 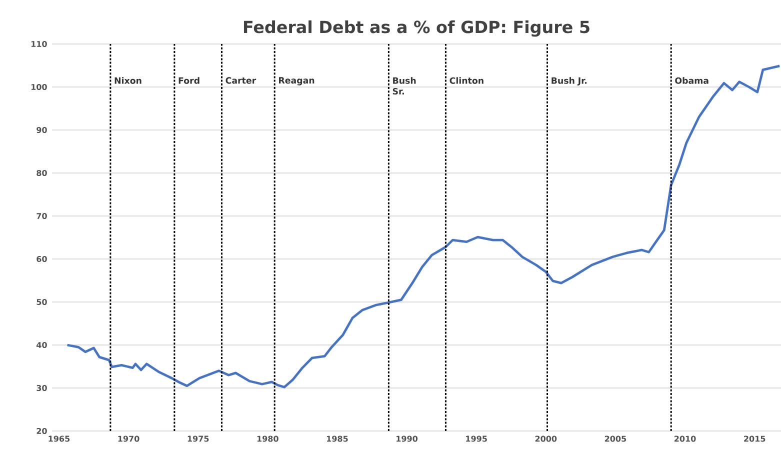 I want to click on x-tick-label: 1995, so click(x=476, y=439).